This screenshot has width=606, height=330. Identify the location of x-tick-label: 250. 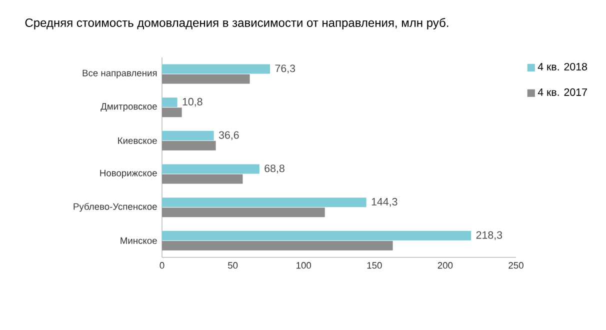
(516, 265).